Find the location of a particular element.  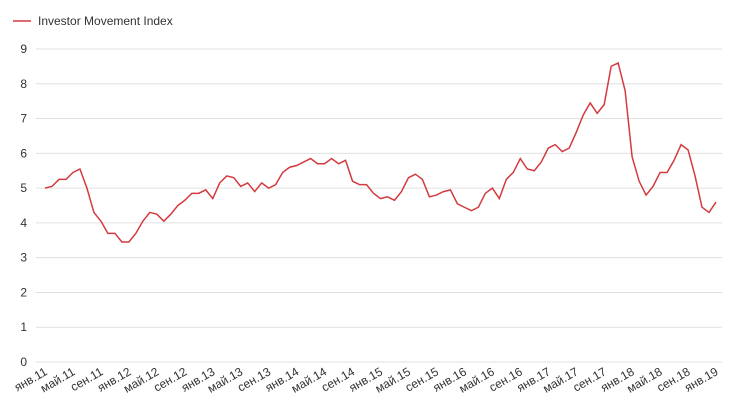

y-tick-label: 9 is located at coordinates (23, 49).